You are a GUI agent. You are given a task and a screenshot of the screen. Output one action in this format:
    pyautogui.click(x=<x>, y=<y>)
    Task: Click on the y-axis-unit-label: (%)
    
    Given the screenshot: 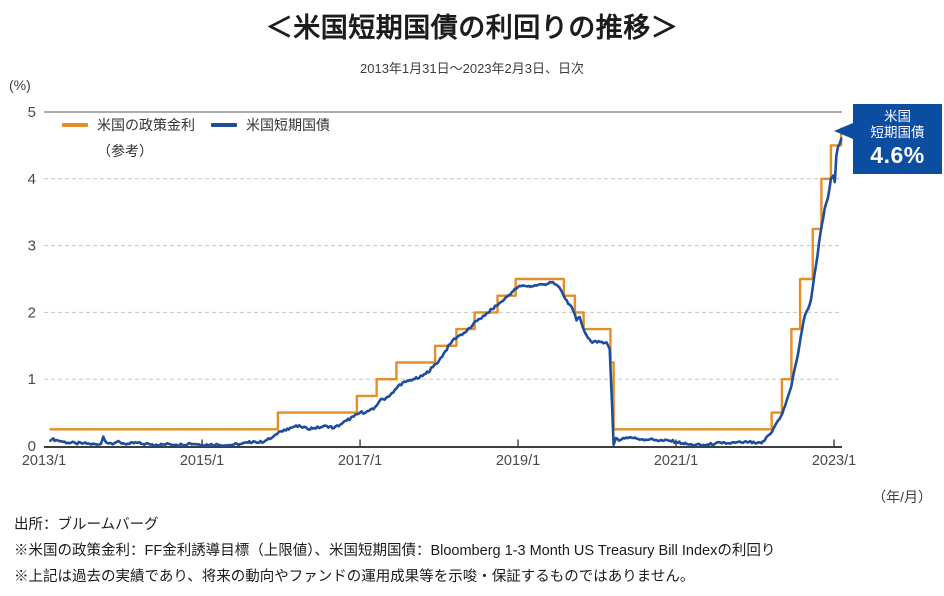 What is the action you would take?
    pyautogui.click(x=20, y=85)
    